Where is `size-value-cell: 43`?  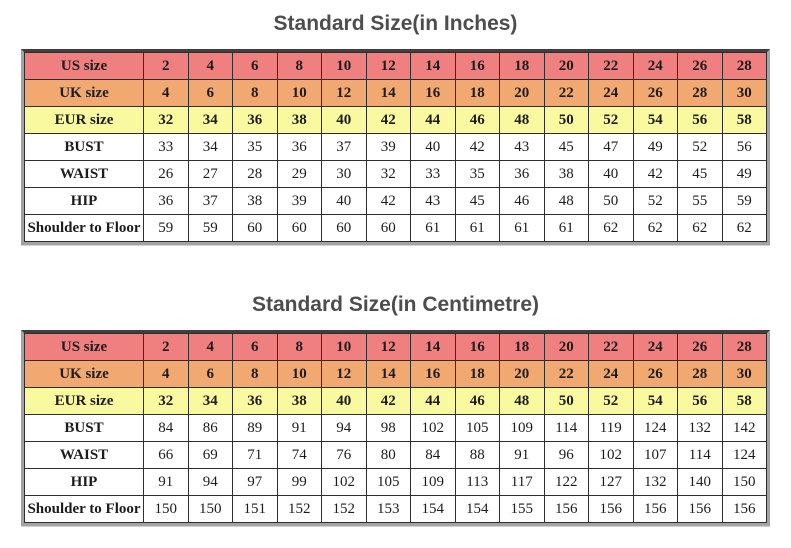 size-value-cell: 43 is located at coordinates (522, 147).